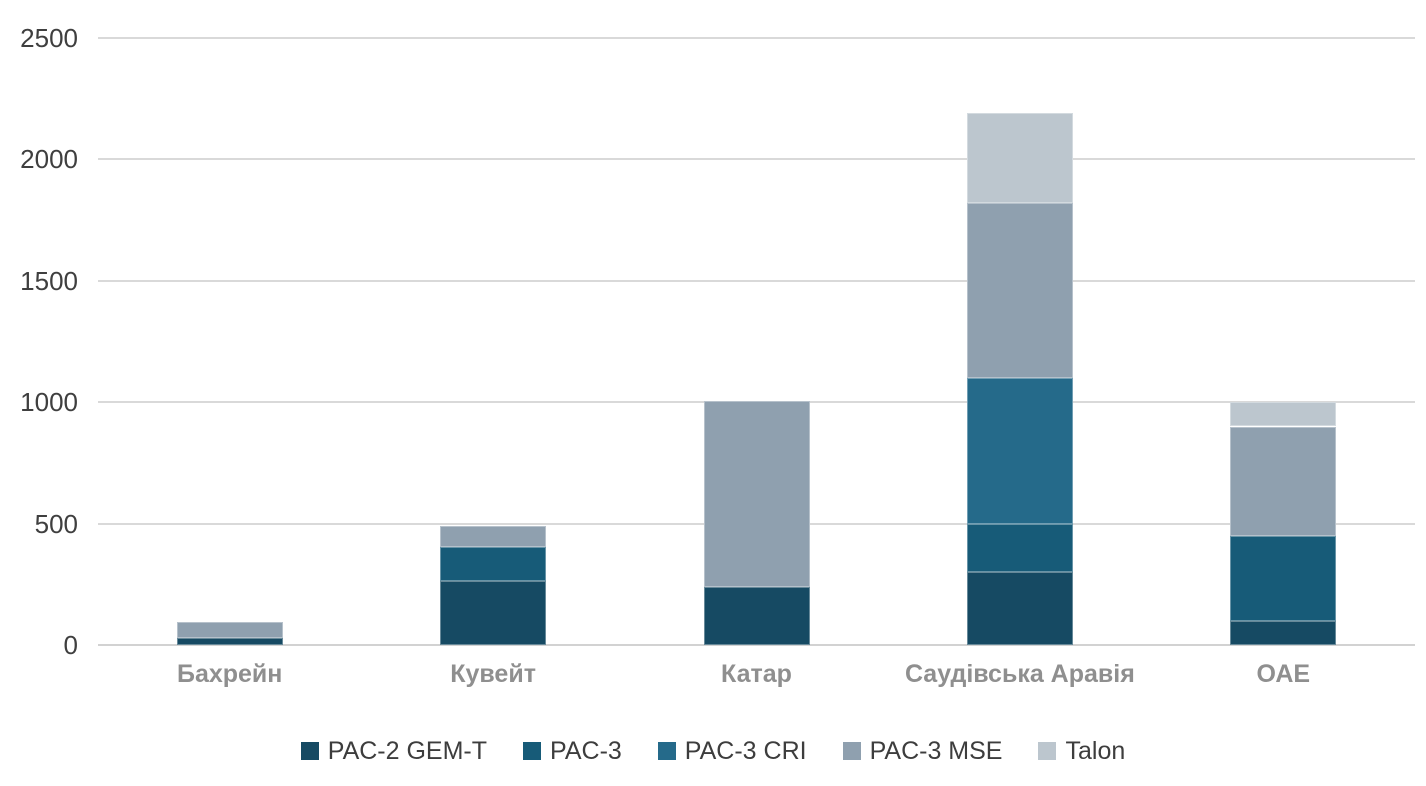  I want to click on legend-item-pac-2-gem-t: PAC-2 GEM-T, so click(394, 750).